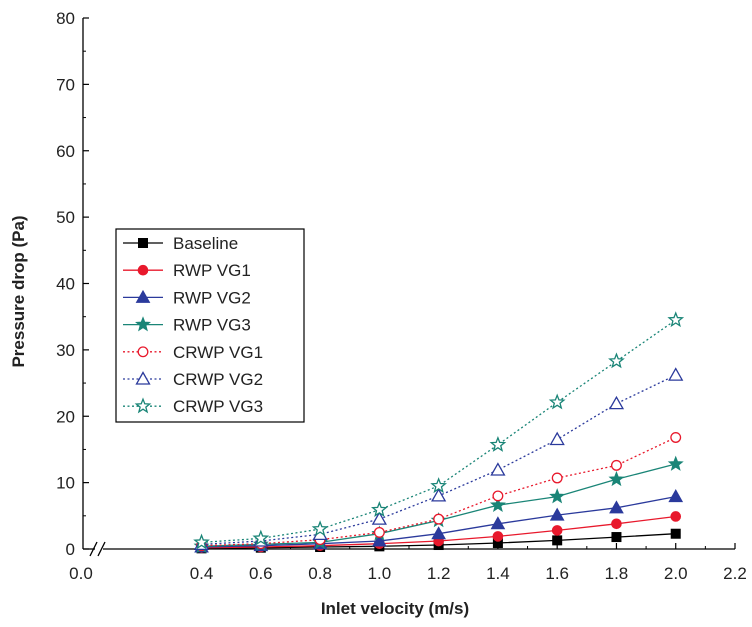 The image size is (752, 627). I want to click on legend-box, so click(210, 325).